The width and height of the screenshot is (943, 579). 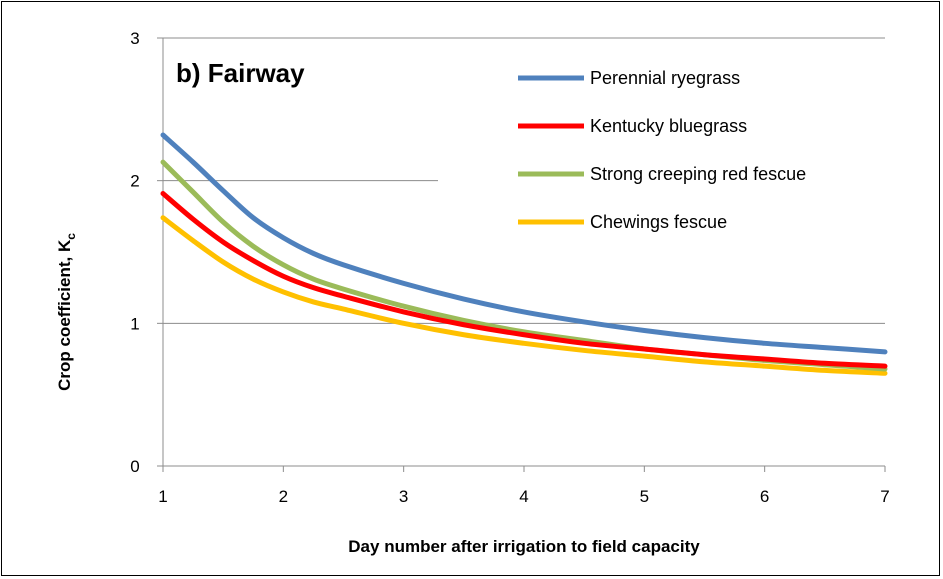 I want to click on x-tick-label-2: 2, so click(x=283, y=496).